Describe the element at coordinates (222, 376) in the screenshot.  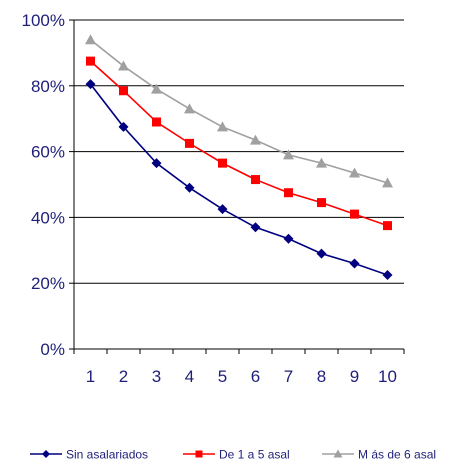
I see `x-tick-label: 5` at that location.